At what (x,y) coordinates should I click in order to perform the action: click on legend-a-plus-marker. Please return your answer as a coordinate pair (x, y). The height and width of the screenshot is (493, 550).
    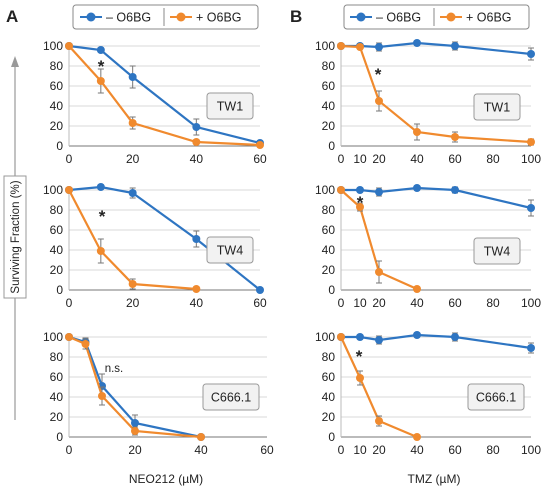
    Looking at the image, I should click on (181, 17).